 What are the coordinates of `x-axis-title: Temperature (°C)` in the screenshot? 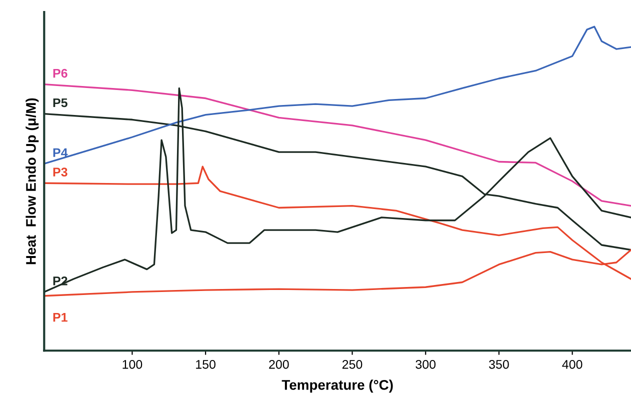 It's located at (337, 386).